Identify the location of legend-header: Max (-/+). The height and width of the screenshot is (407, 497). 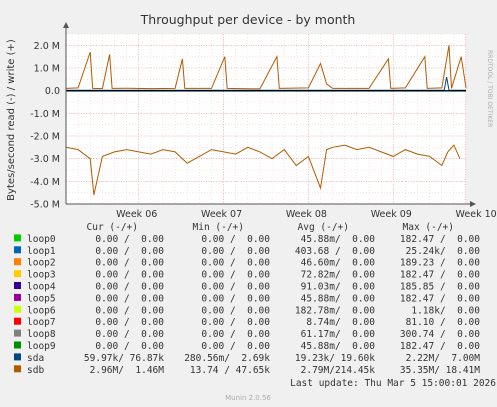
(428, 227).